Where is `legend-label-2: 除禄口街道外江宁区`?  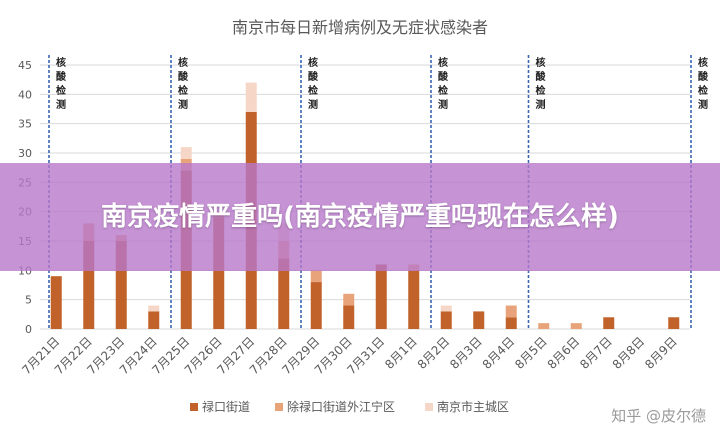
legend-label-2: 除禄口街道外江宁区 is located at coordinates (341, 406).